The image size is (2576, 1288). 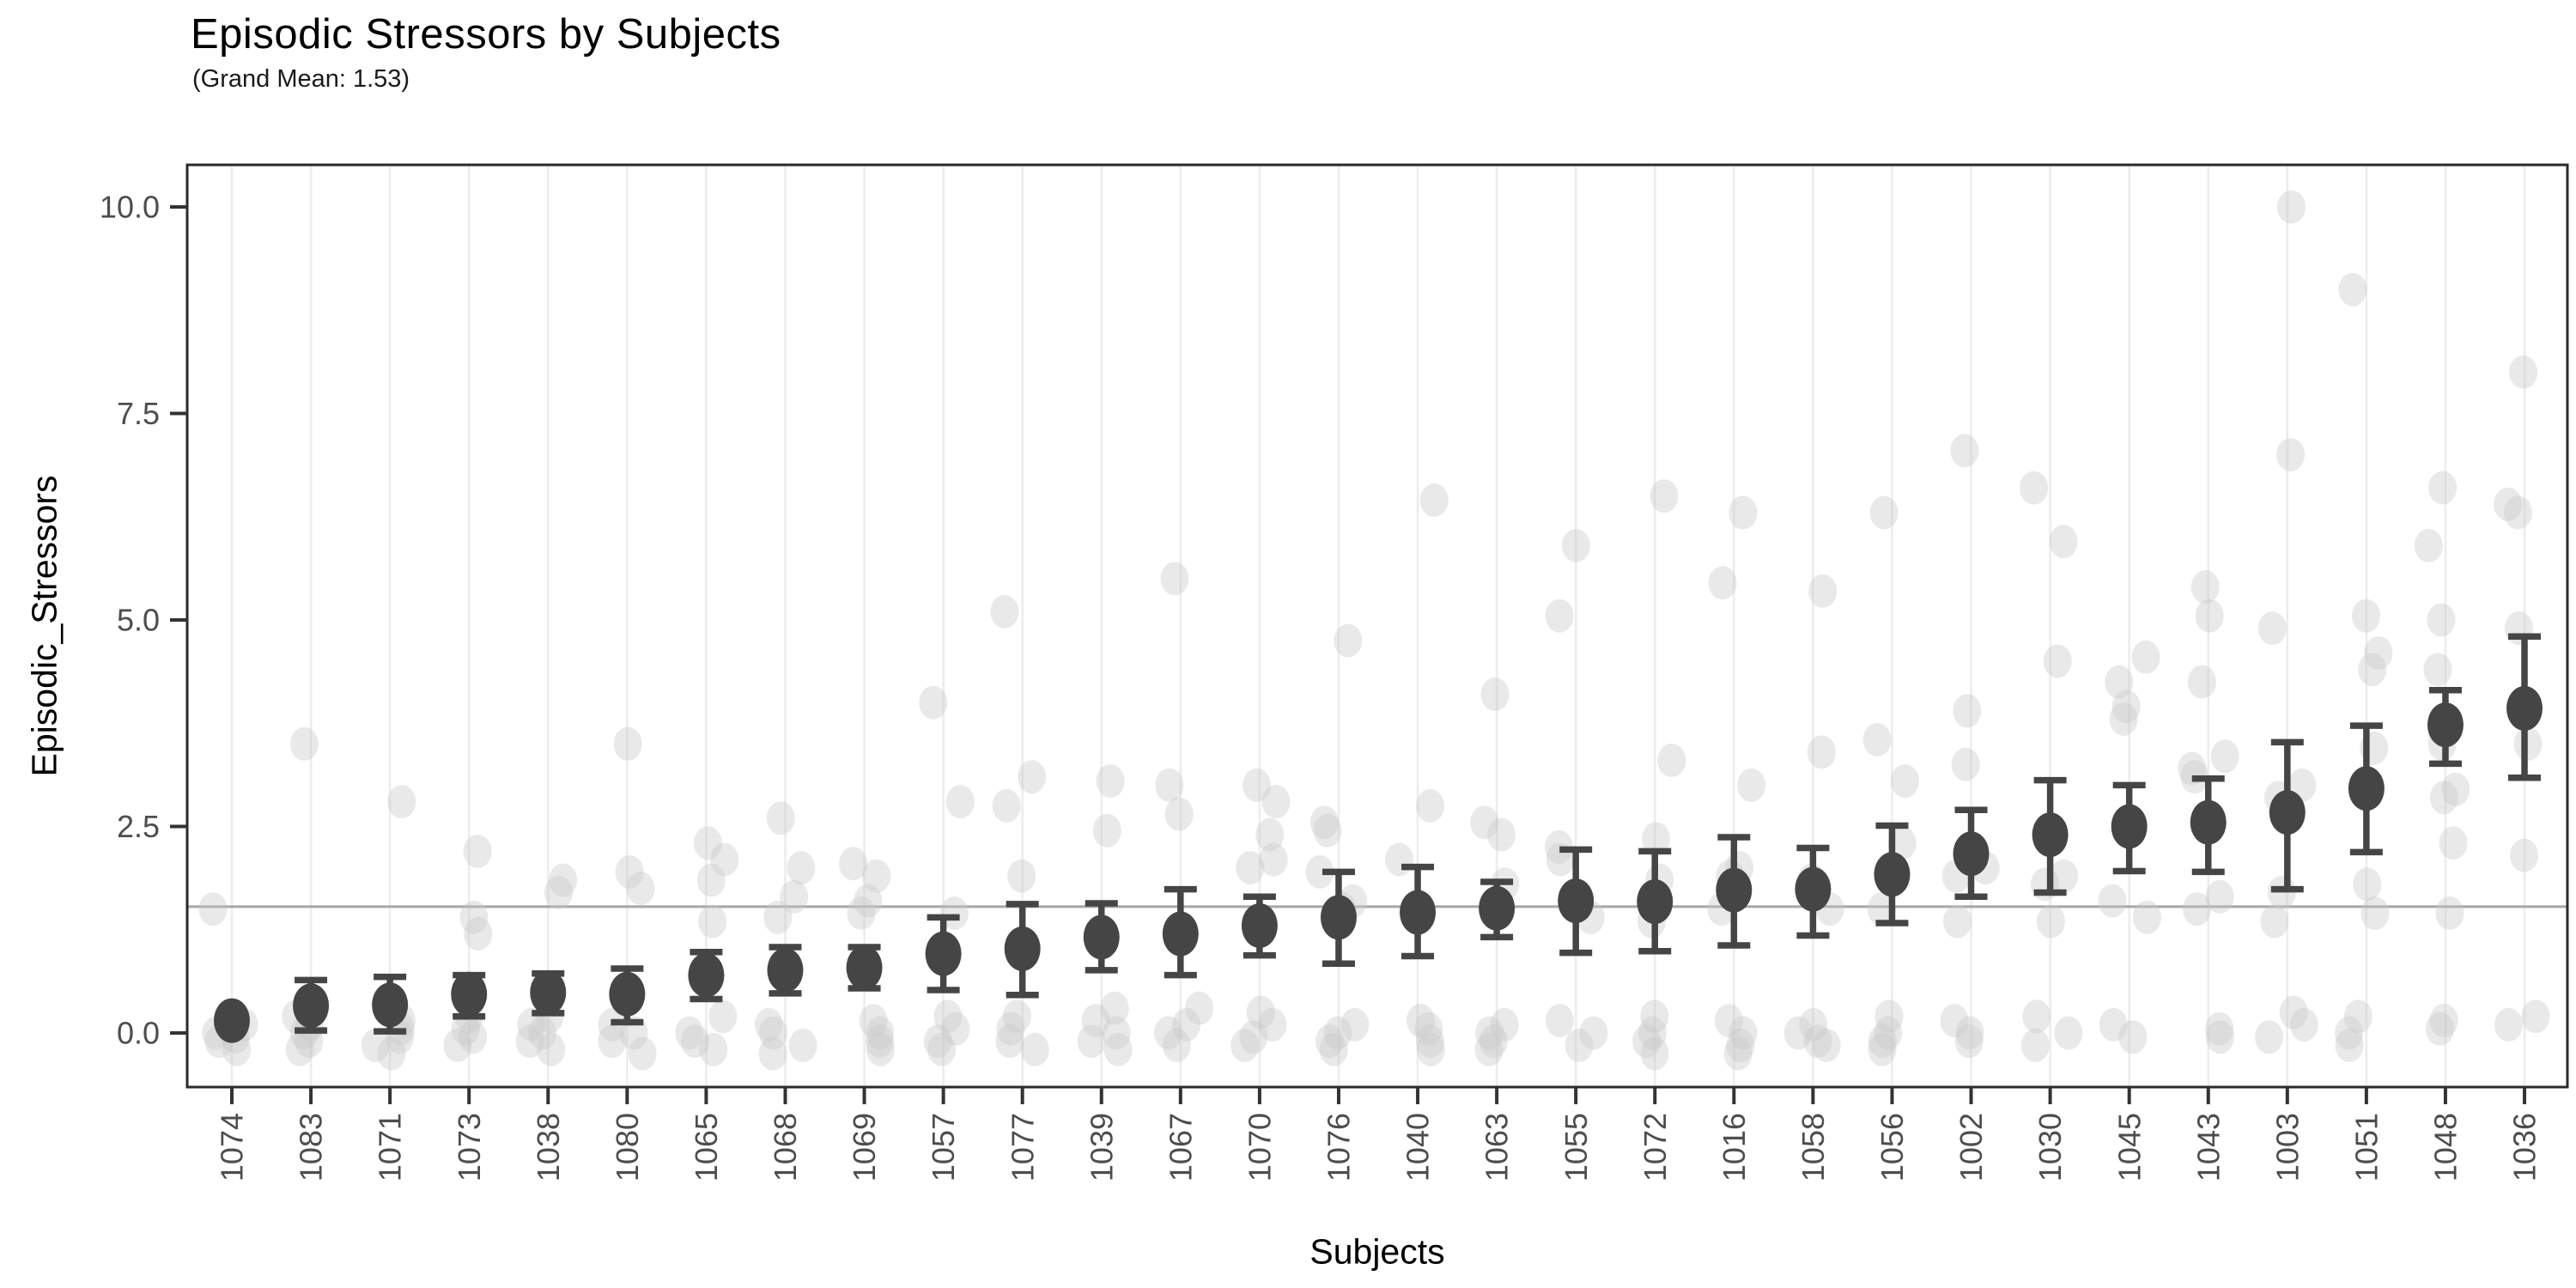 What do you see at coordinates (1339, 1147) in the screenshot?
I see `x-tick-label: 1076` at bounding box center [1339, 1147].